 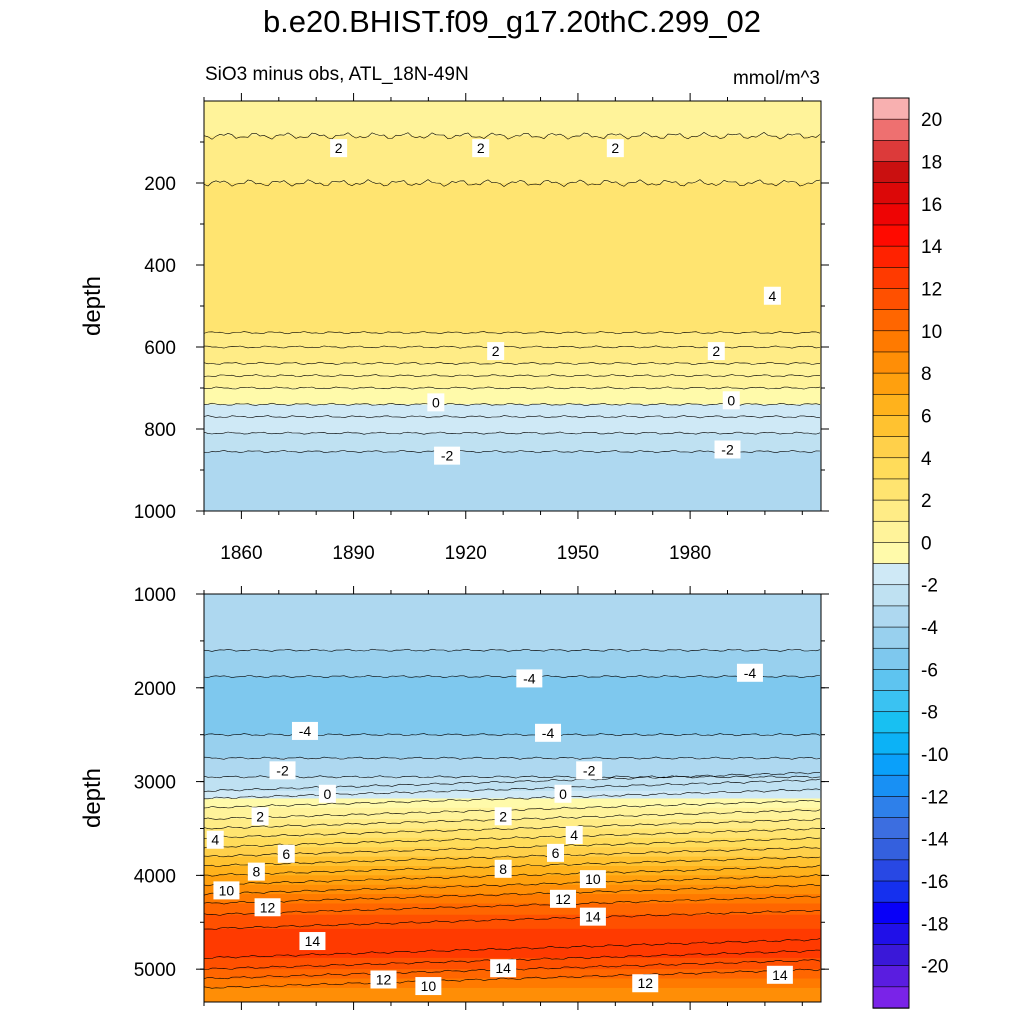 What do you see at coordinates (466, 553) in the screenshot?
I see `top-xtick-label: 1920` at bounding box center [466, 553].